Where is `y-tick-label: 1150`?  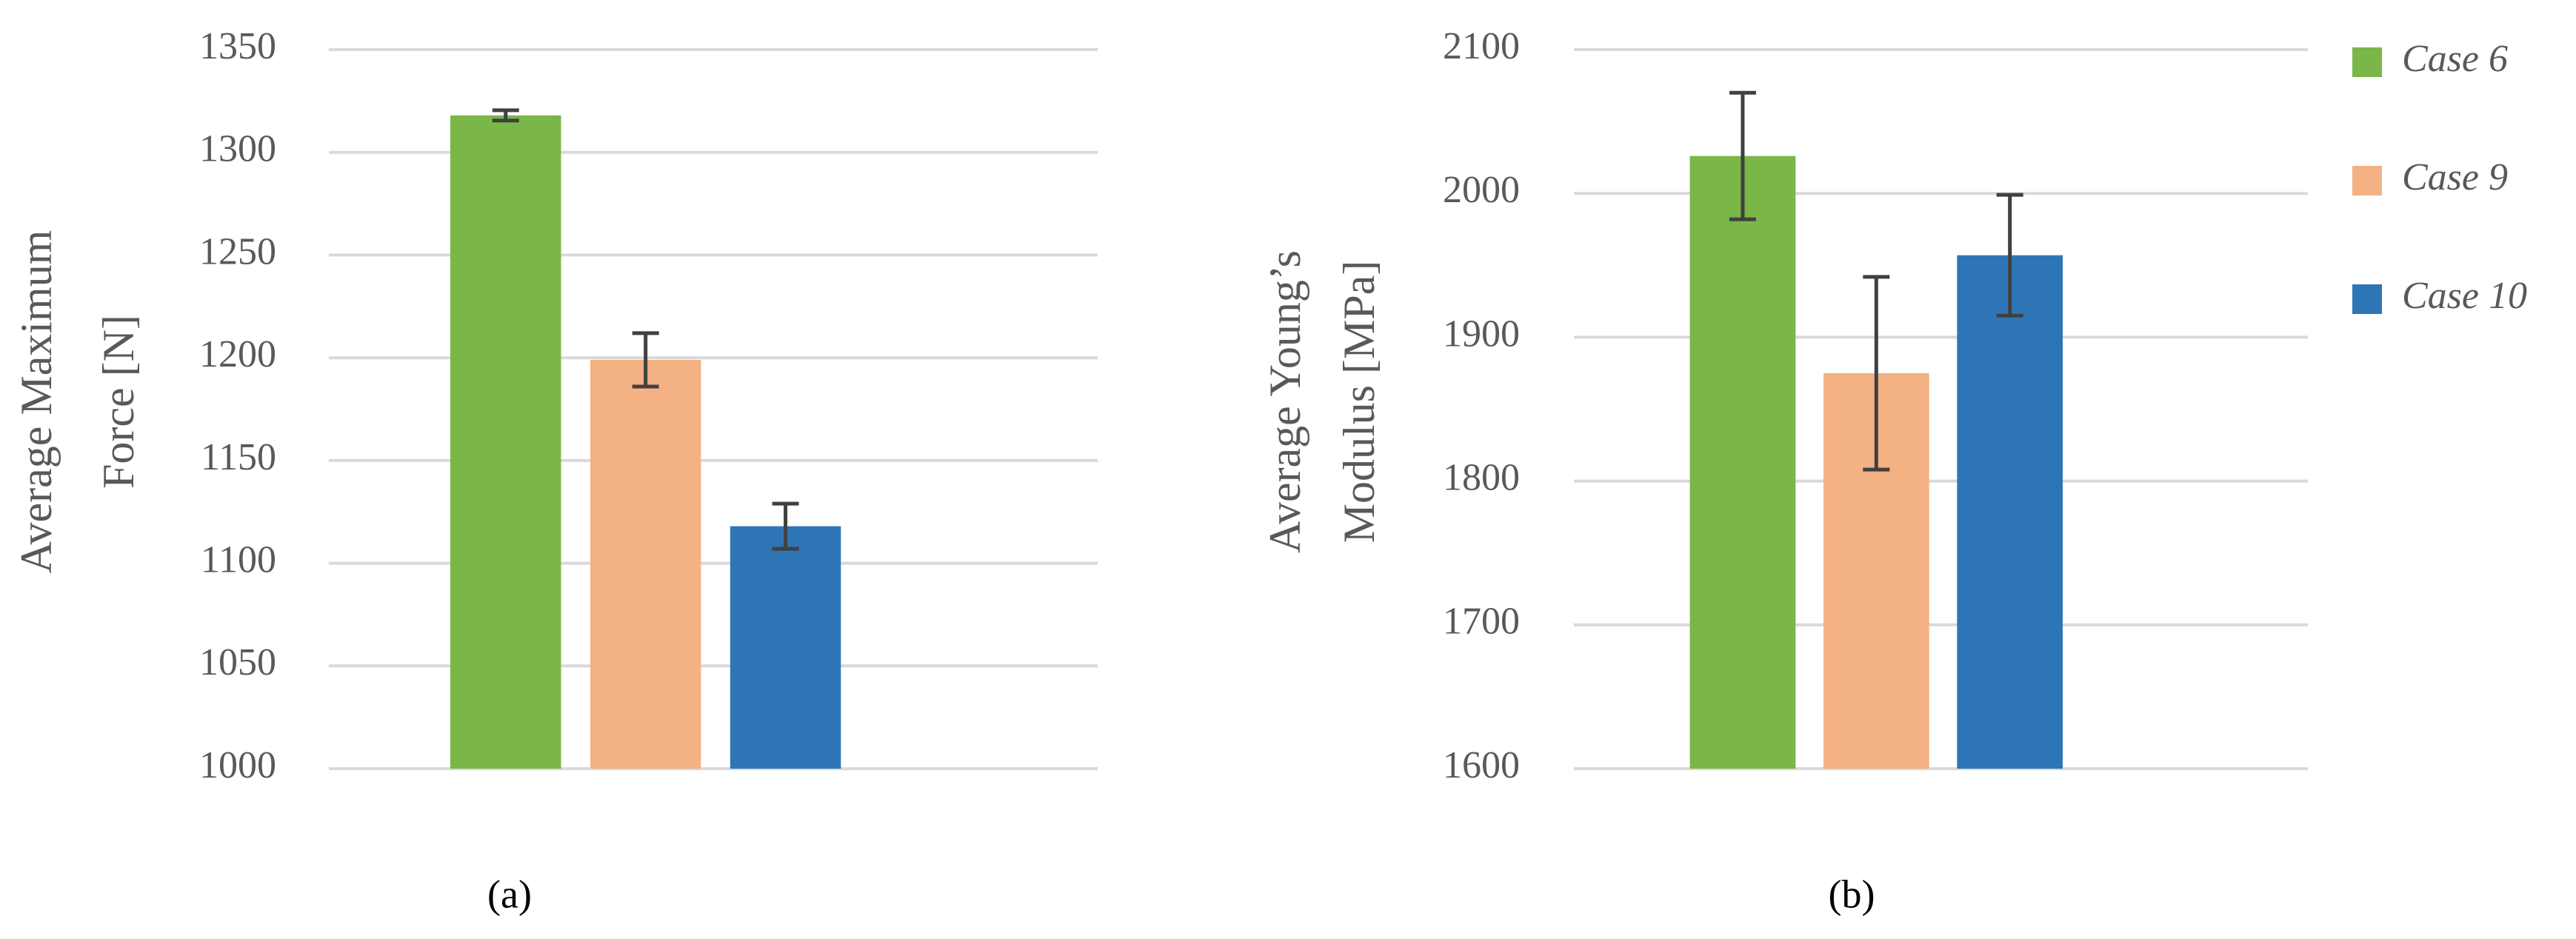
y-tick-label: 1150 is located at coordinates (238, 457).